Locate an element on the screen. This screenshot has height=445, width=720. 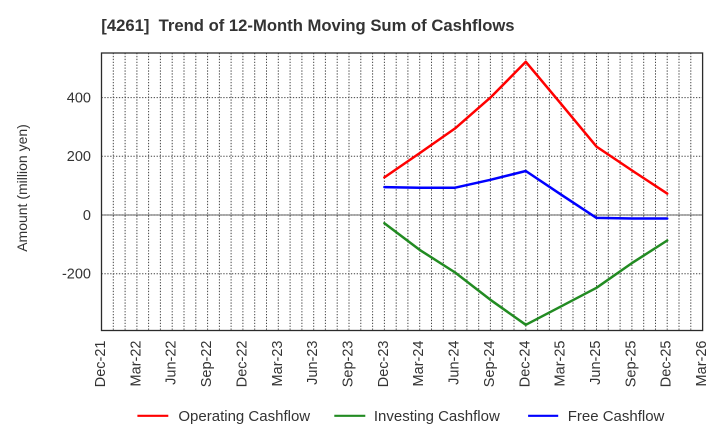
svg-text: Dec-25 is located at coordinates (667, 364).